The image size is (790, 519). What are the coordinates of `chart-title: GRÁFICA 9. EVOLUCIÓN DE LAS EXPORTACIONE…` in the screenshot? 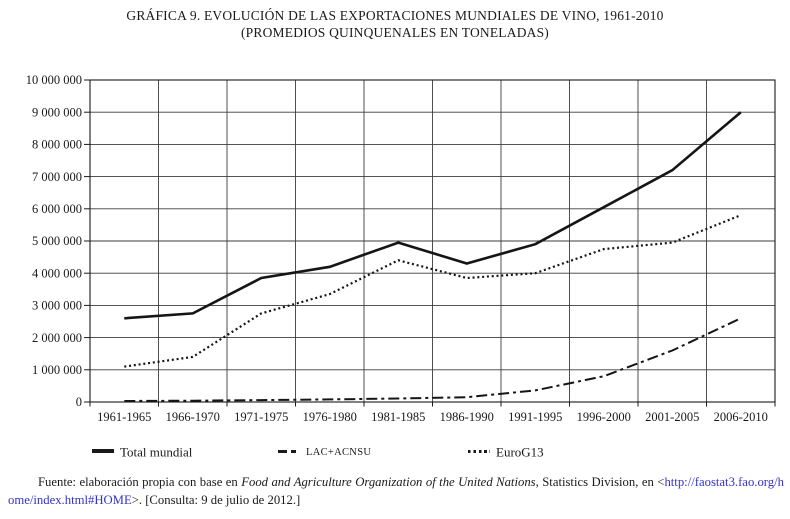 It's located at (395, 24).